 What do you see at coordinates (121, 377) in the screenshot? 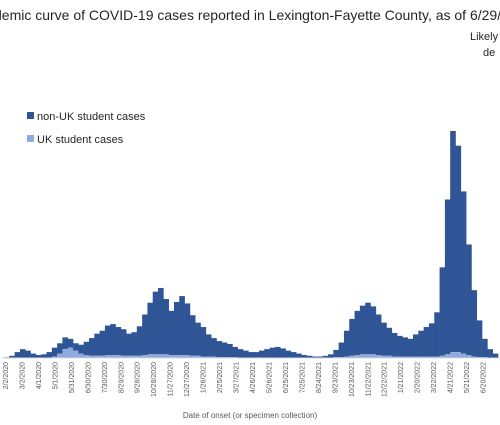
I see `x-tick-label-7: 8/29/2020` at bounding box center [121, 377].